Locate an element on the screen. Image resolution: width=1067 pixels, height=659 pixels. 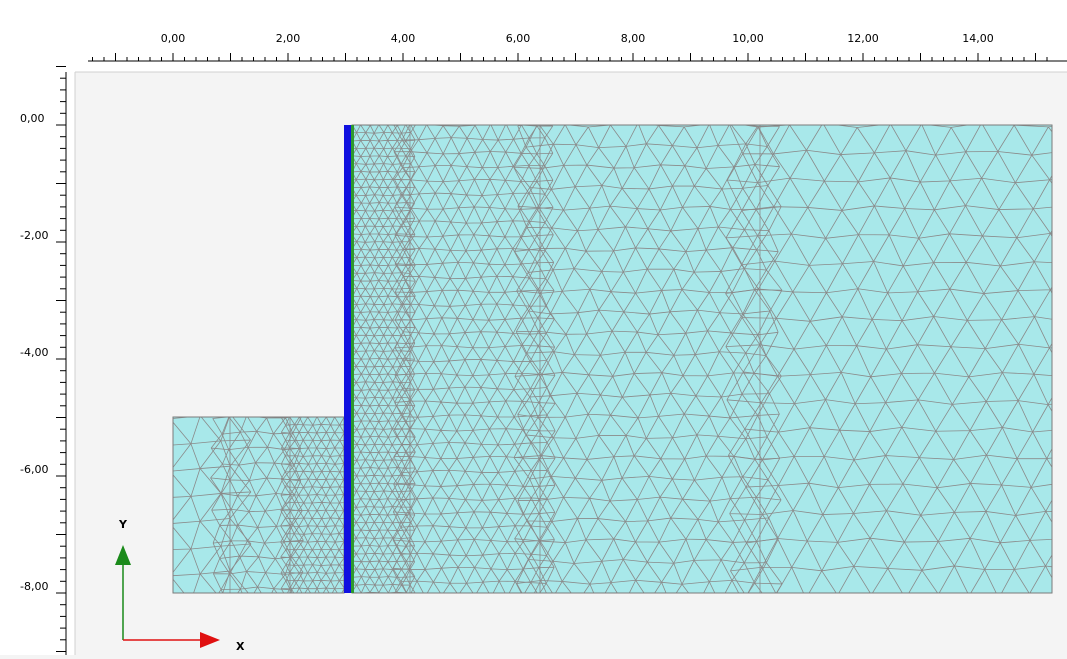
axes-gizmo: Y X is located at coordinates (180, 585).